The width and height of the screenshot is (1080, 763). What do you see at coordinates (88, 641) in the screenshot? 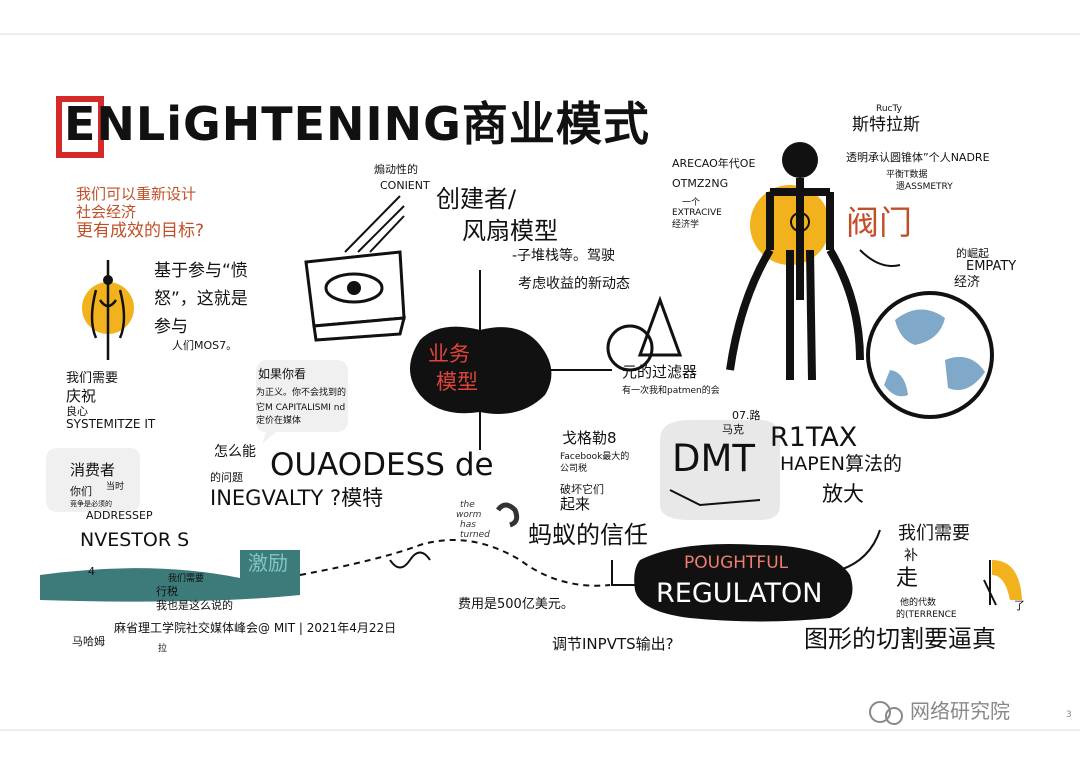
I see `mahamu-text: 马哈姆` at bounding box center [88, 641].